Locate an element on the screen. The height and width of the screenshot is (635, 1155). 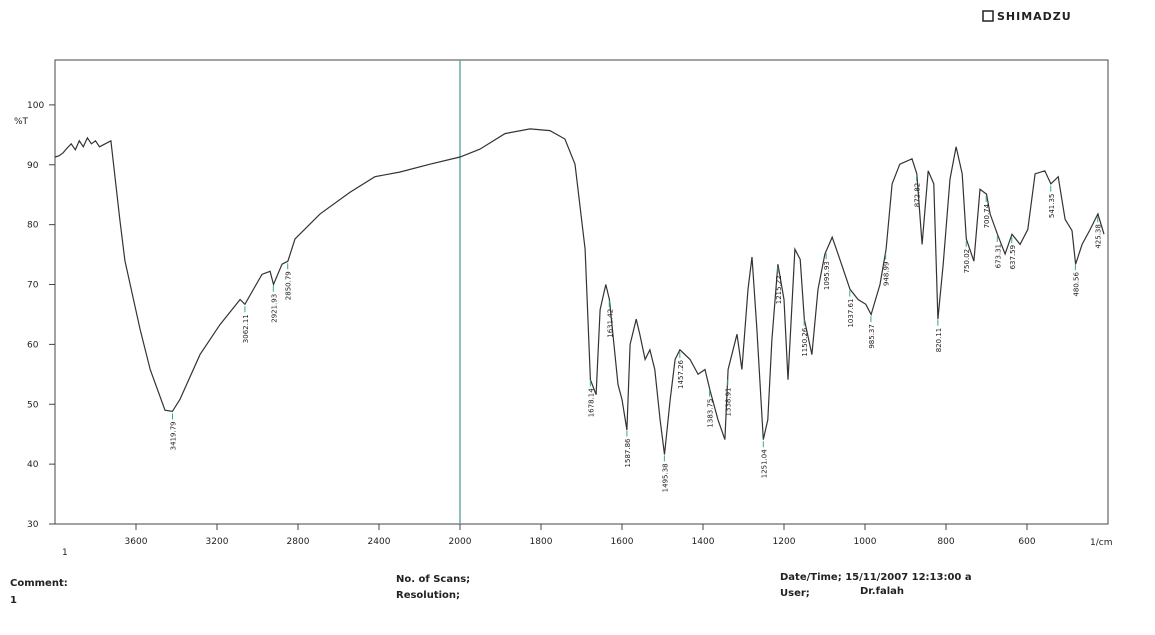
peak-label: 1457.26 is located at coordinates (681, 373).